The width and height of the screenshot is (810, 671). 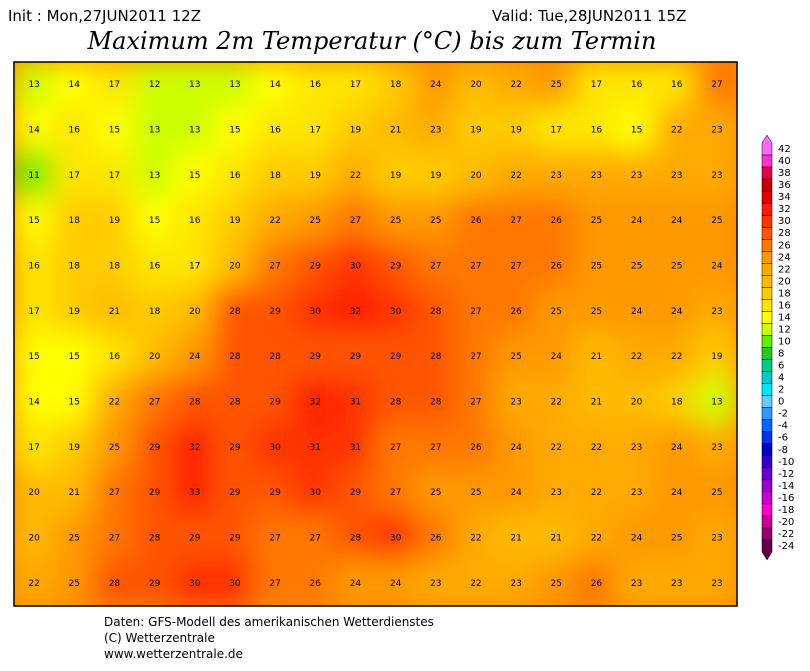 What do you see at coordinates (194, 176) in the screenshot?
I see `temperature-value: 15` at bounding box center [194, 176].